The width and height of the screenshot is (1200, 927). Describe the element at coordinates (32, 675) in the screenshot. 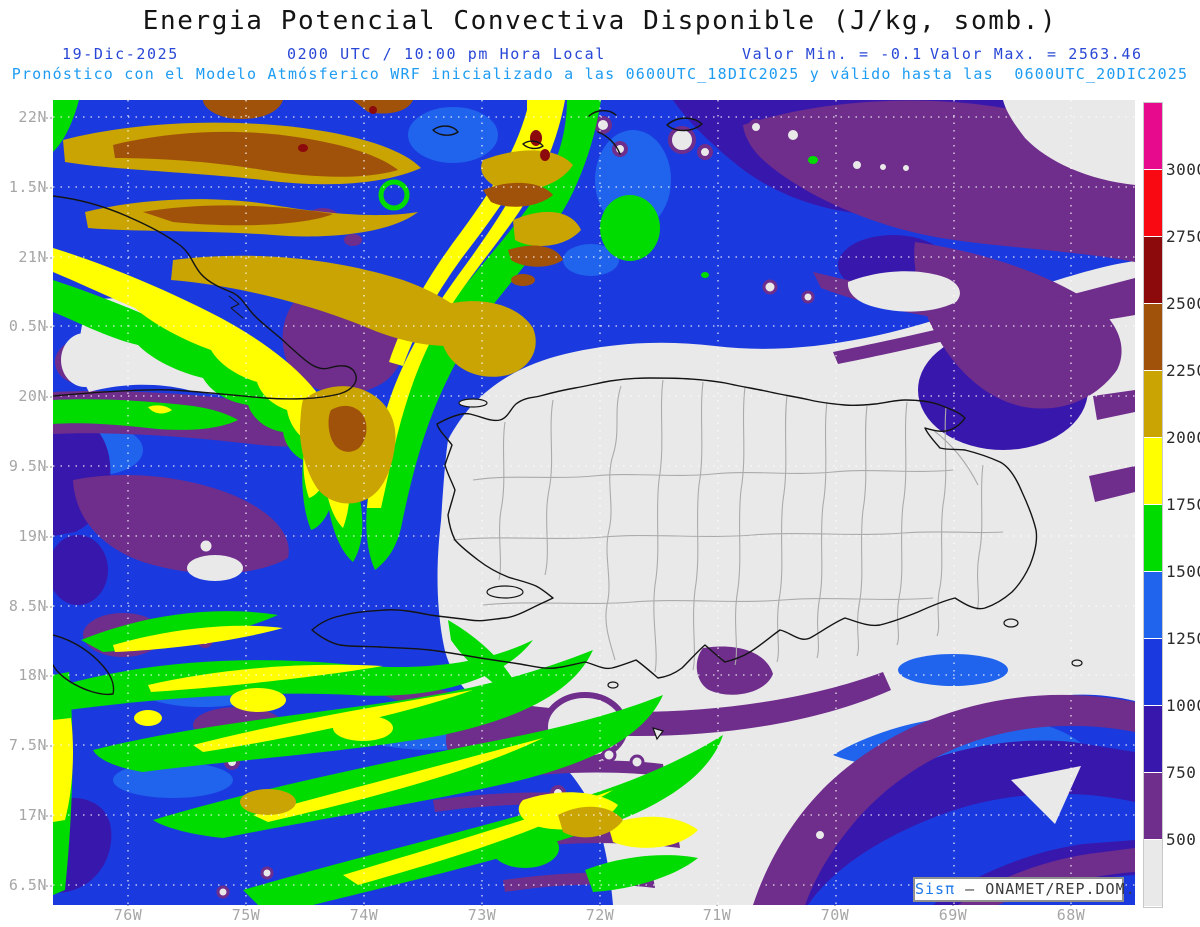

I see `y-tick-label: 18N` at that location.